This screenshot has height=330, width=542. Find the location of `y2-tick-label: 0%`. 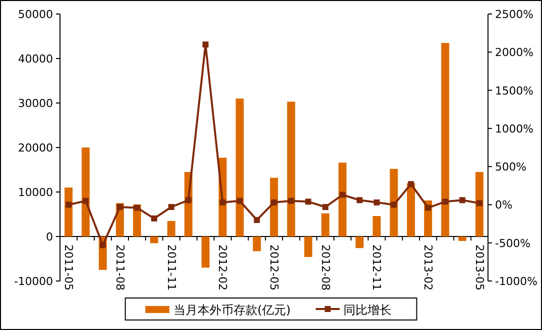

y2-tick-label: 0% is located at coordinates (503, 205).